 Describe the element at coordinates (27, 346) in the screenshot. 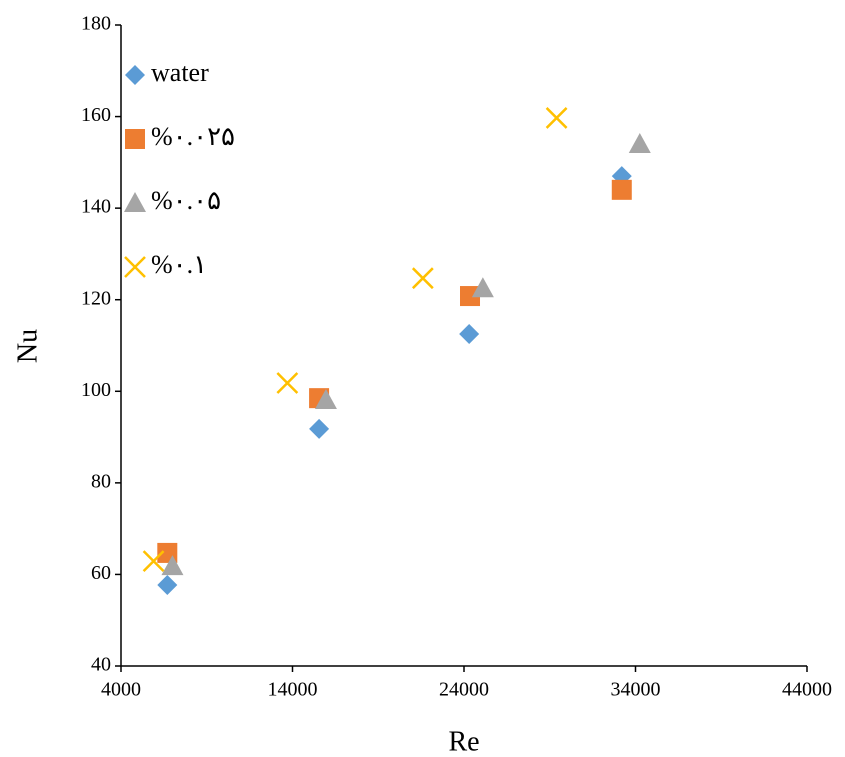

I see `y-axis-title: Nu` at that location.